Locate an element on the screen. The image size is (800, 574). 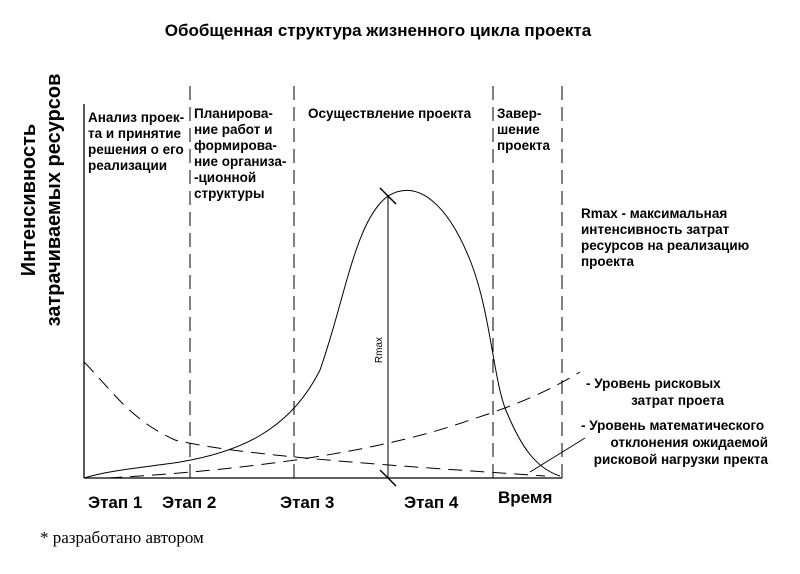
phase-label-3: Осуществление проекта is located at coordinates (390, 113).